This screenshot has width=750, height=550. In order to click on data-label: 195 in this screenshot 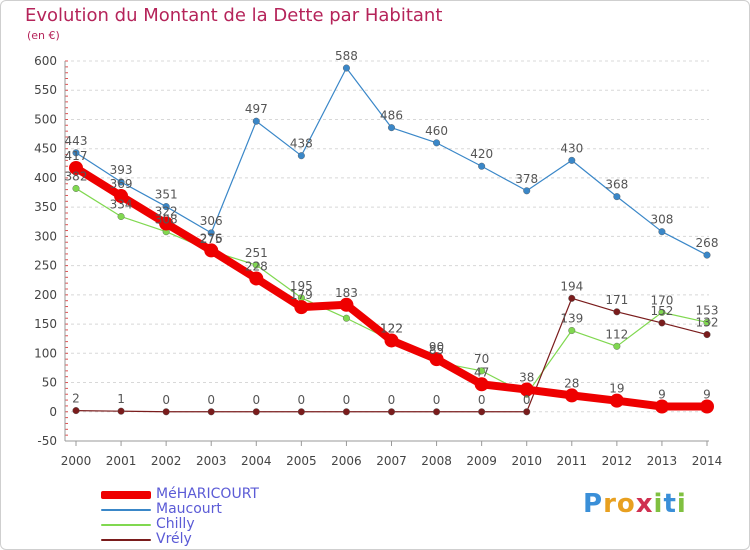, I will do `click(301, 286)`.